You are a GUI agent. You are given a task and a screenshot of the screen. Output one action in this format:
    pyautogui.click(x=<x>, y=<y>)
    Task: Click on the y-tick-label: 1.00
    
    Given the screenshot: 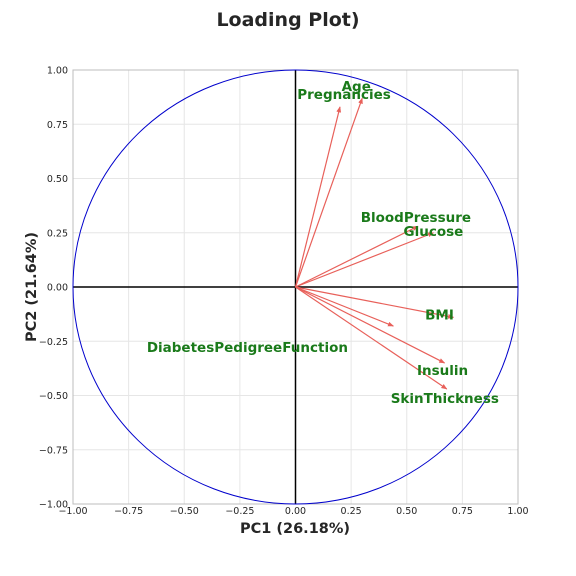 What is the action you would take?
    pyautogui.click(x=57, y=71)
    